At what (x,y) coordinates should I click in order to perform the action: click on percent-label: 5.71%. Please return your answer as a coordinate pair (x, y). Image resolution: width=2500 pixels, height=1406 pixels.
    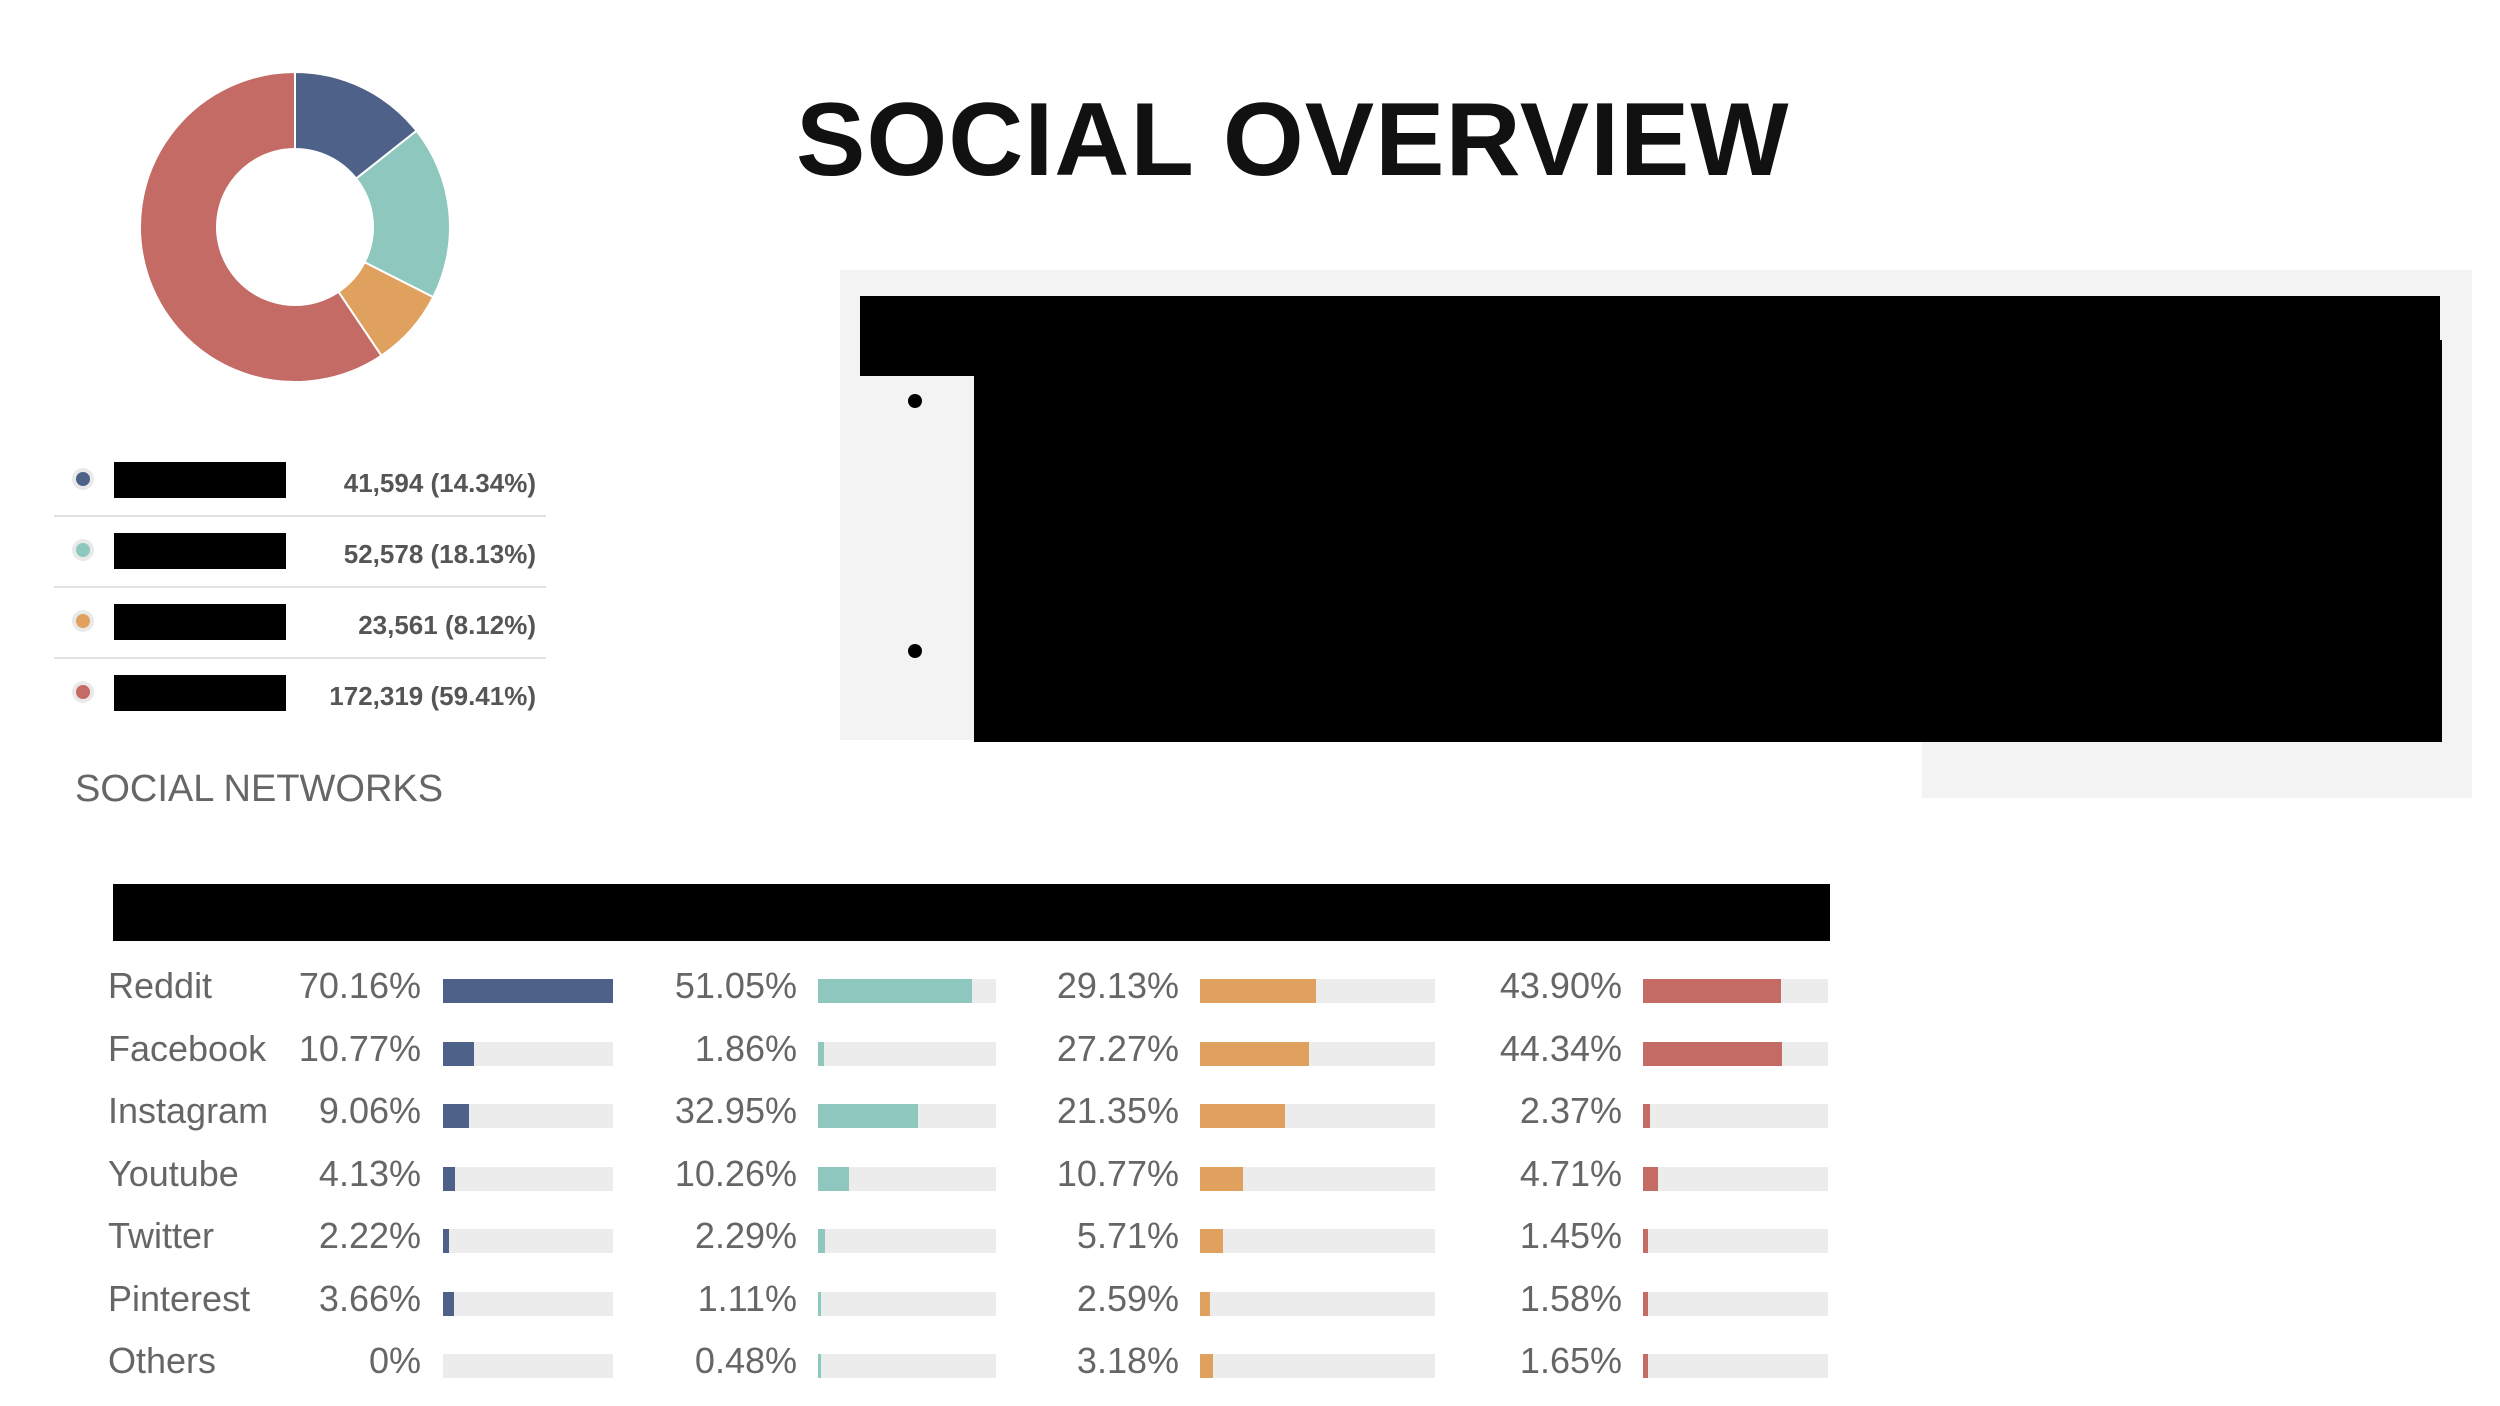
    Looking at the image, I should click on (1127, 1235).